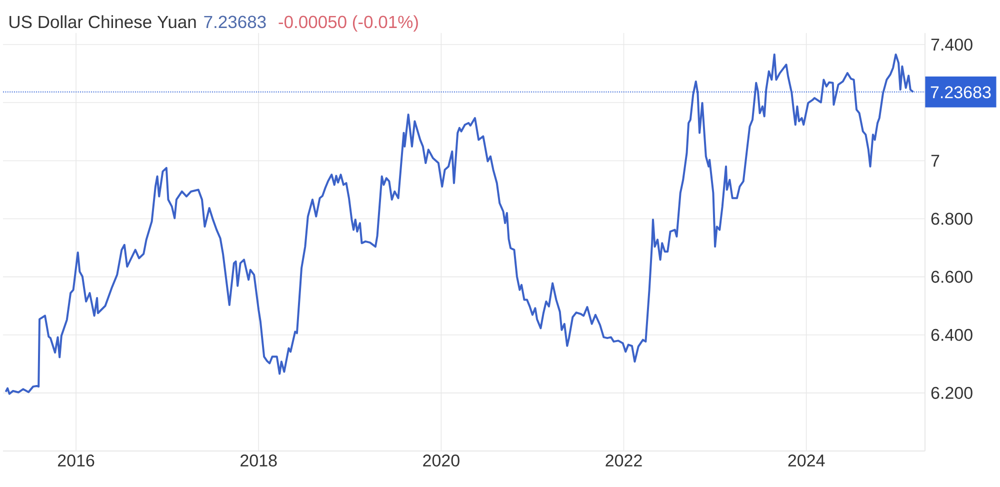 The image size is (1000, 487). I want to click on y-tick-label: 6.400, so click(951, 334).